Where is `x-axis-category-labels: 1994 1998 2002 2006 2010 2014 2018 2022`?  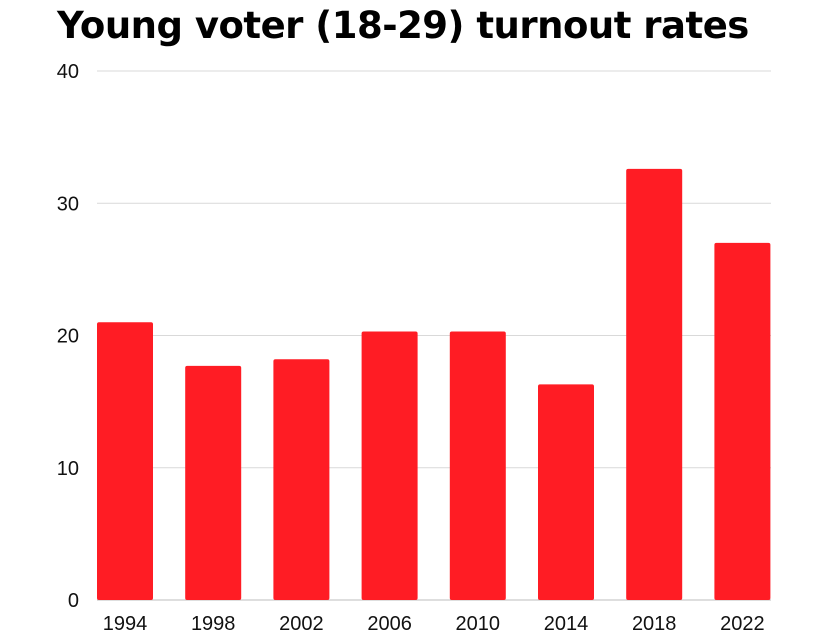 x-axis-category-labels: 1994 1998 2002 2006 2010 2014 2018 2022 is located at coordinates (434, 624).